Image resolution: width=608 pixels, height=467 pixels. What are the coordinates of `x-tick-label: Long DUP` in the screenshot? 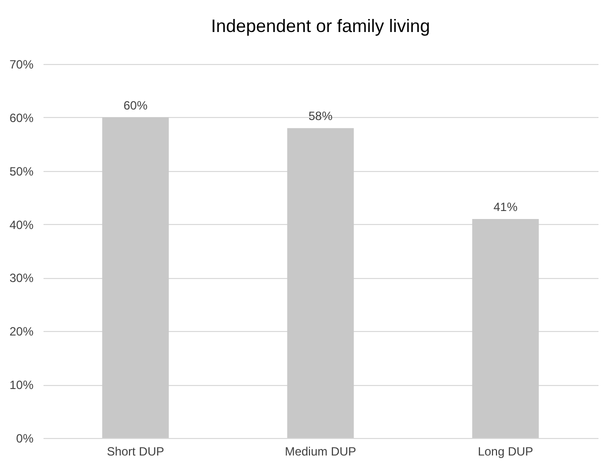 It's located at (506, 451).